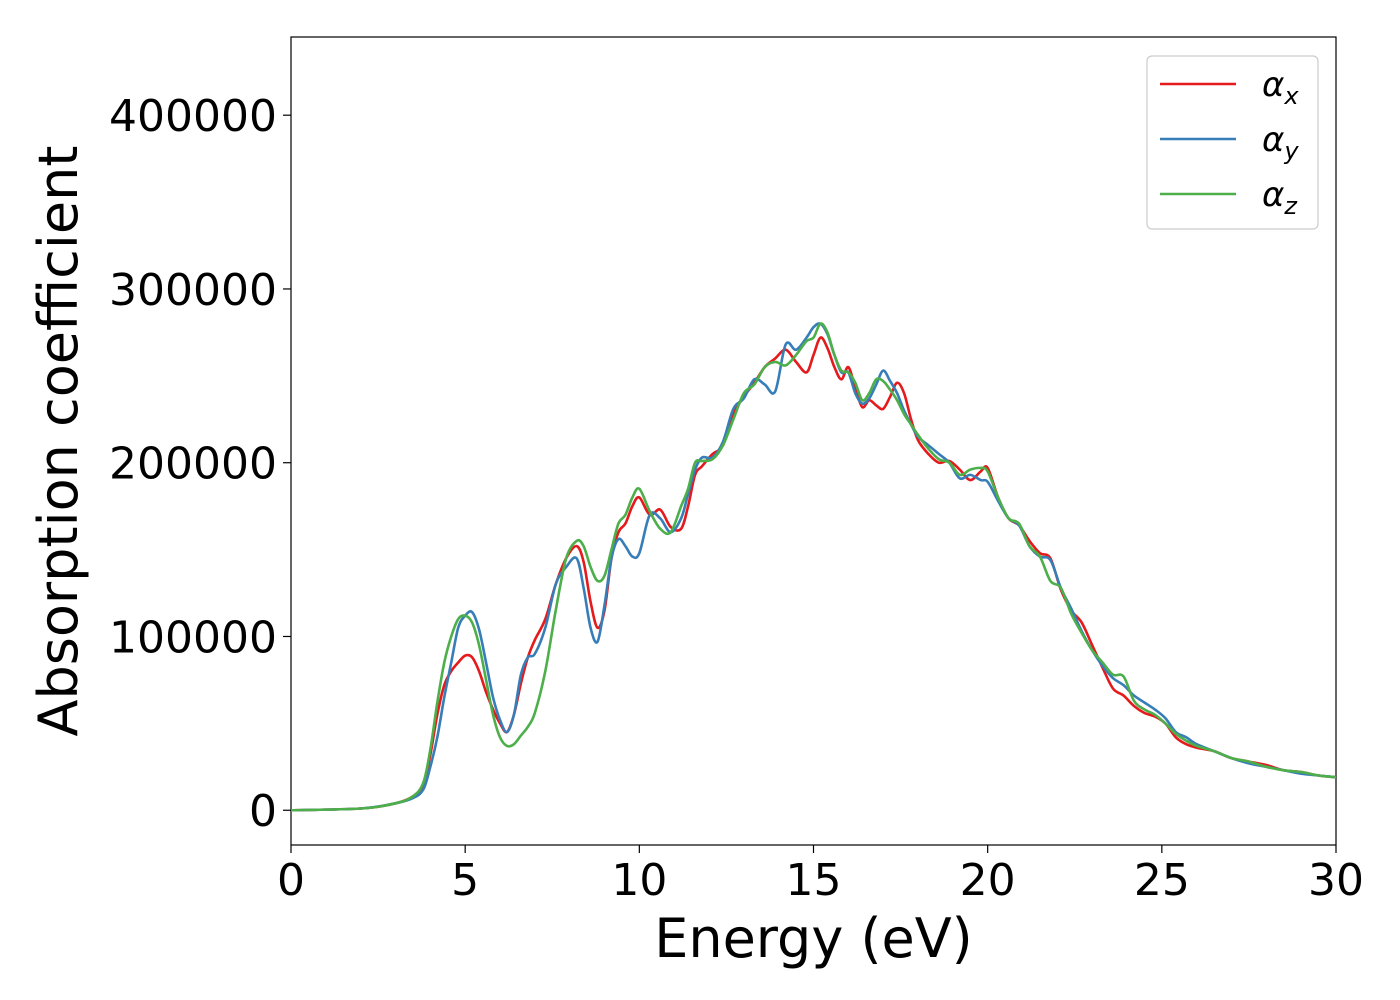  I want to click on y-tick-label: 0, so click(263, 811).